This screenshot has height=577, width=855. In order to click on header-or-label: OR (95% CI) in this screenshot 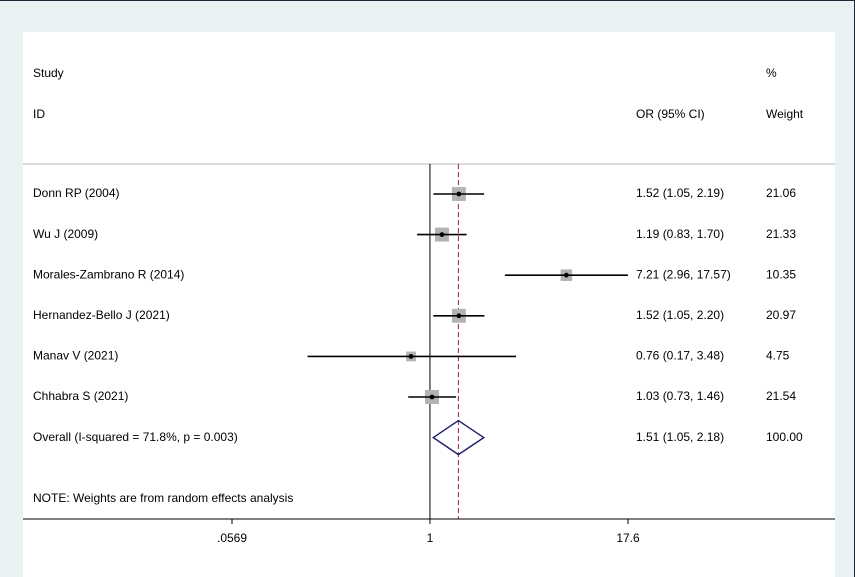, I will do `click(670, 114)`.